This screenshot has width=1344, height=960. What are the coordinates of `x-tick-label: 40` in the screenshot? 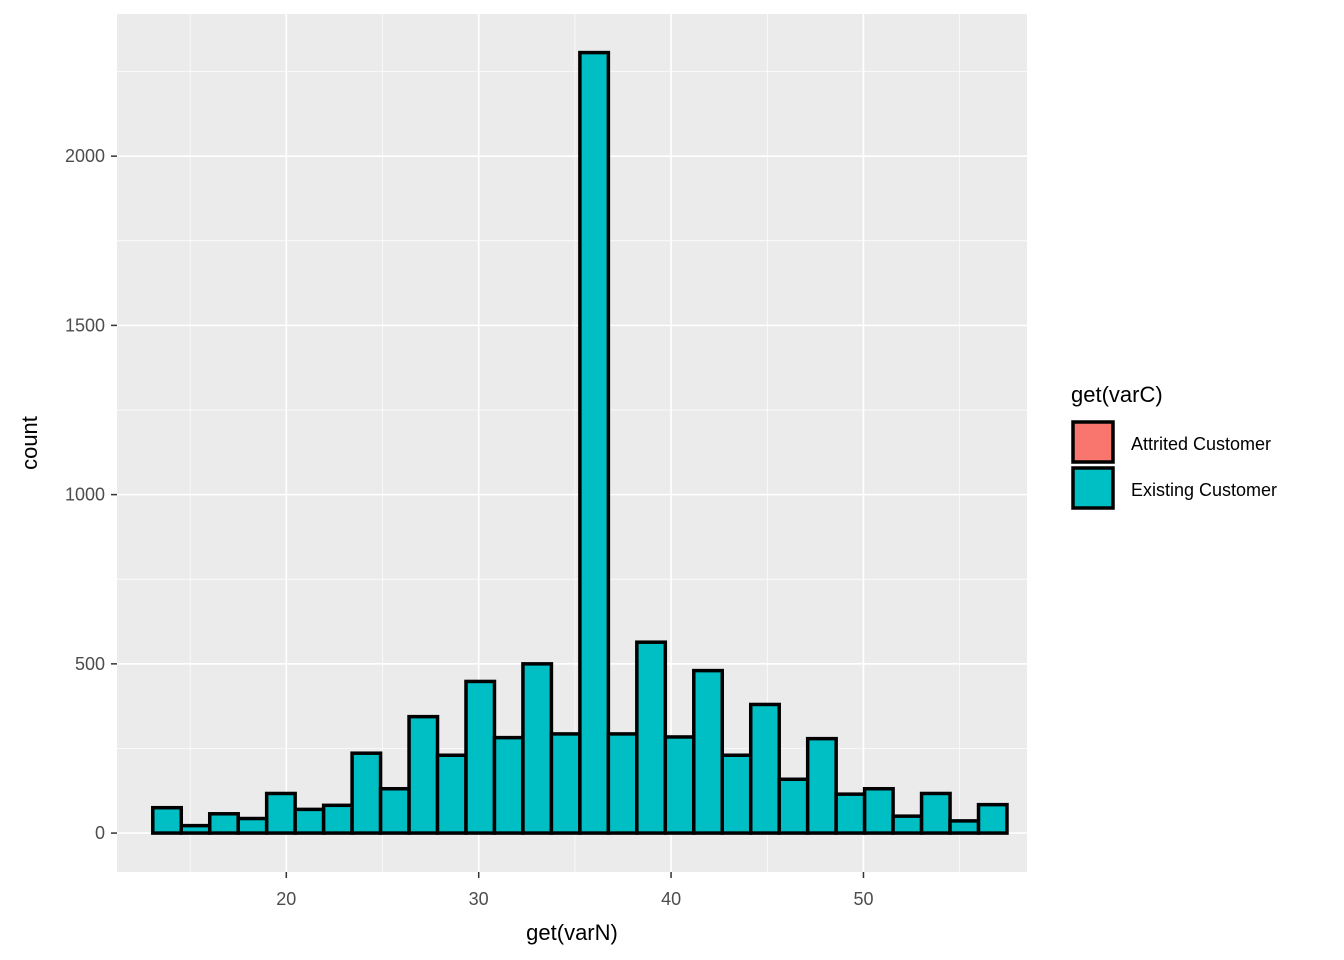 It's located at (671, 899).